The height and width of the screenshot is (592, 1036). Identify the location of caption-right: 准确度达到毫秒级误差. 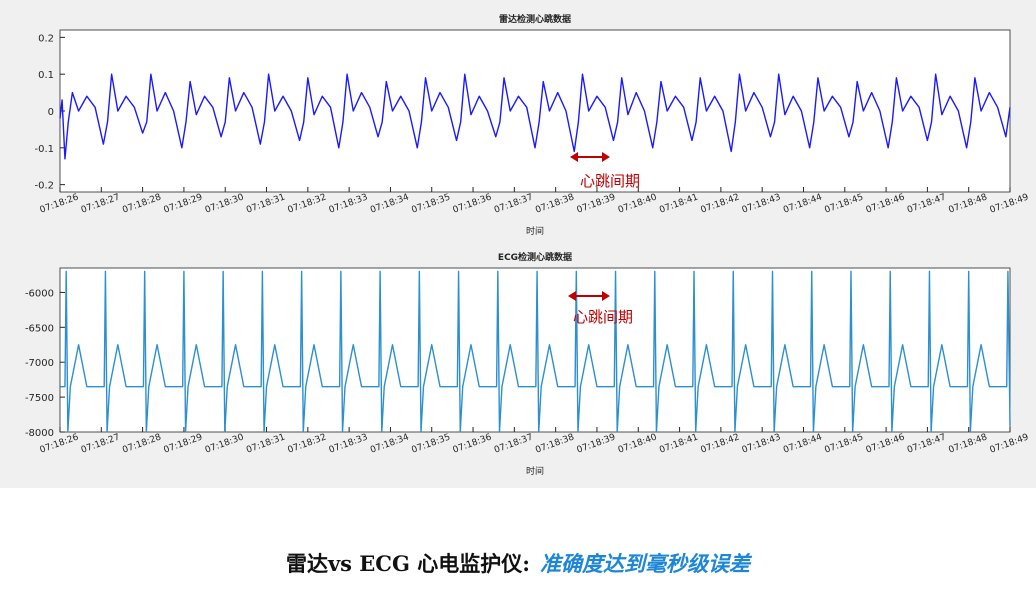
(645, 563).